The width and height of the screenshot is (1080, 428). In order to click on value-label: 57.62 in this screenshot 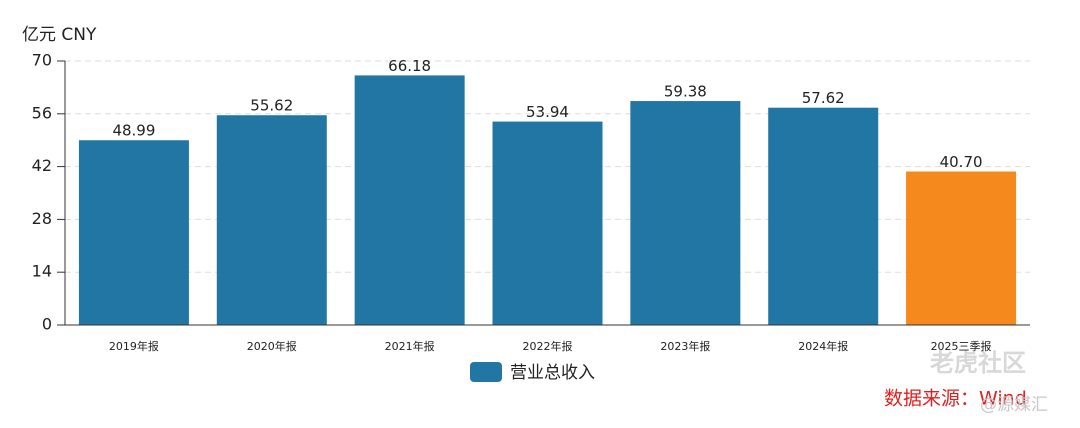, I will do `click(823, 98)`.